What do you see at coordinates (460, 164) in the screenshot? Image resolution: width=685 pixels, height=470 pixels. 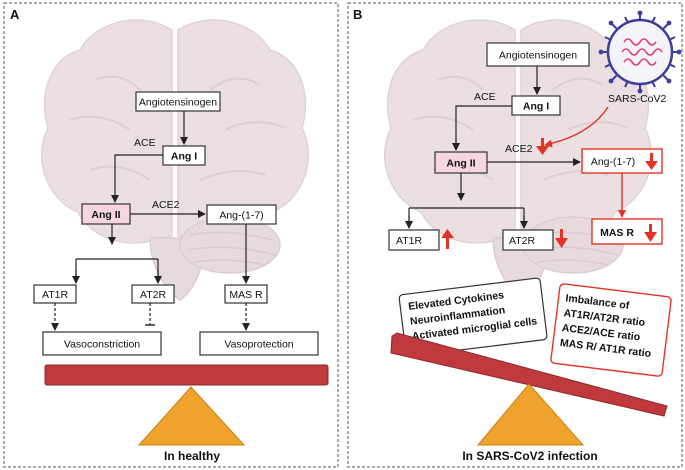 I see `ang2-label-b: Ang II` at bounding box center [460, 164].